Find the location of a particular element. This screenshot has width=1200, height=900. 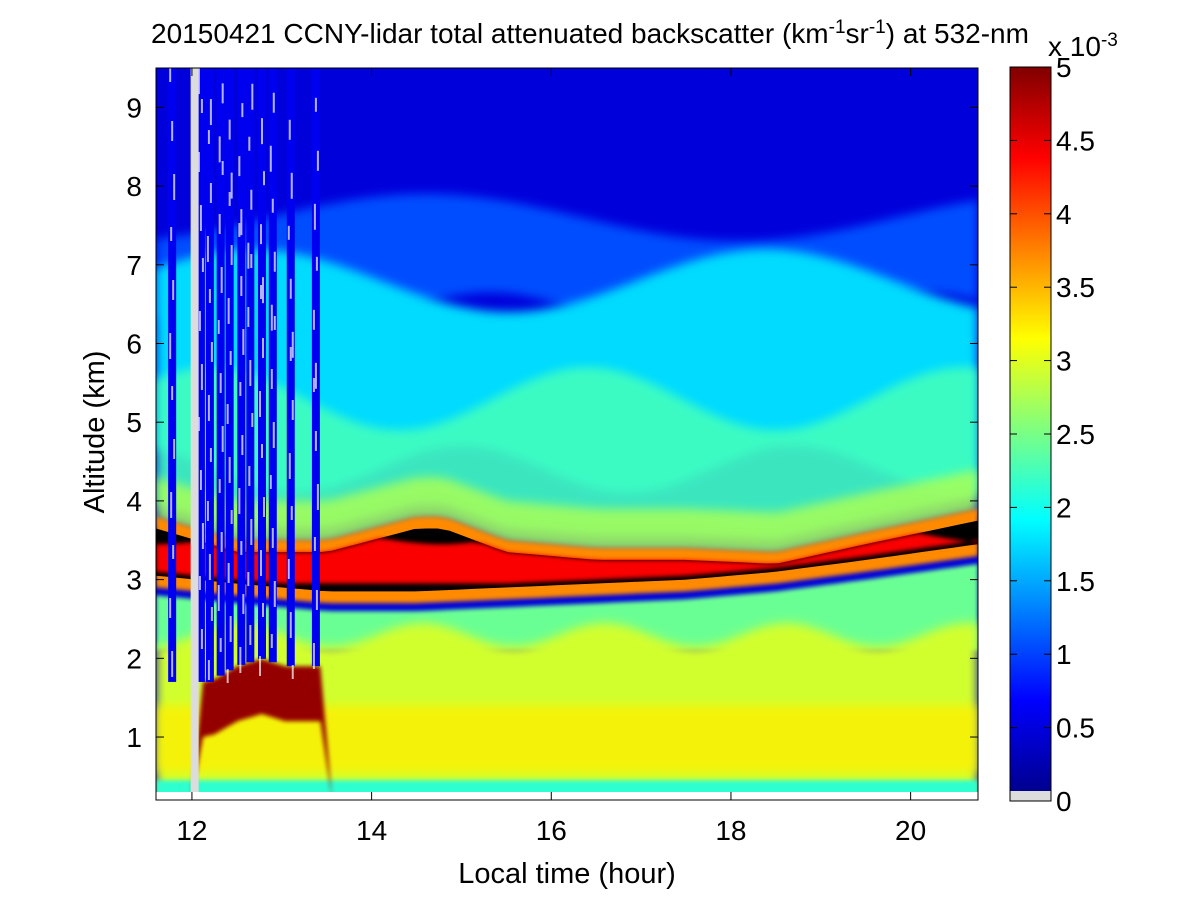

data-gap-column is located at coordinates (194, 430).